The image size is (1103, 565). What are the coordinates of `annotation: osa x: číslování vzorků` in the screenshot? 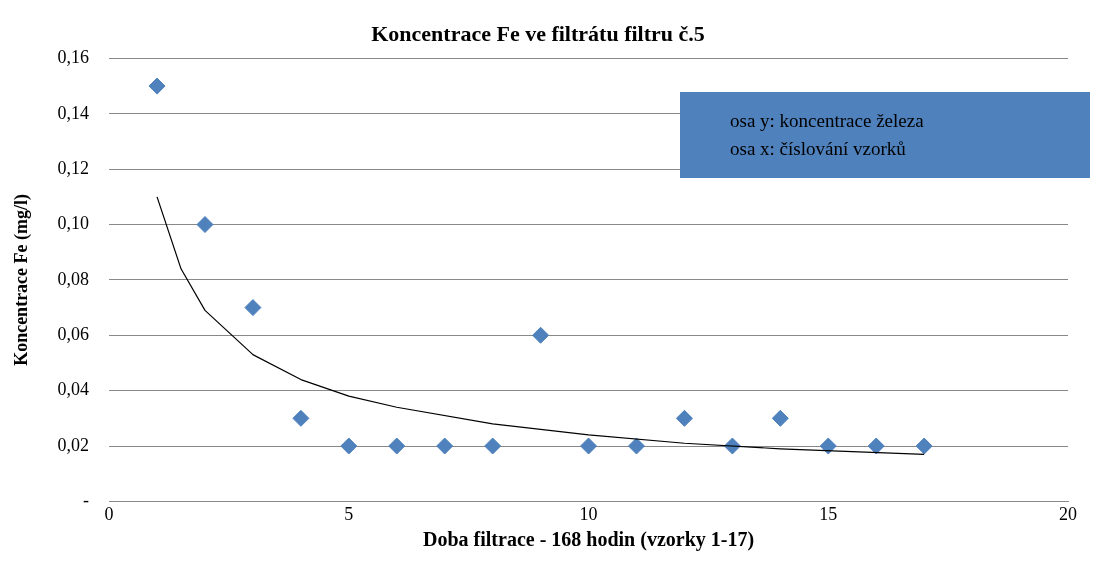 It's located at (818, 149).